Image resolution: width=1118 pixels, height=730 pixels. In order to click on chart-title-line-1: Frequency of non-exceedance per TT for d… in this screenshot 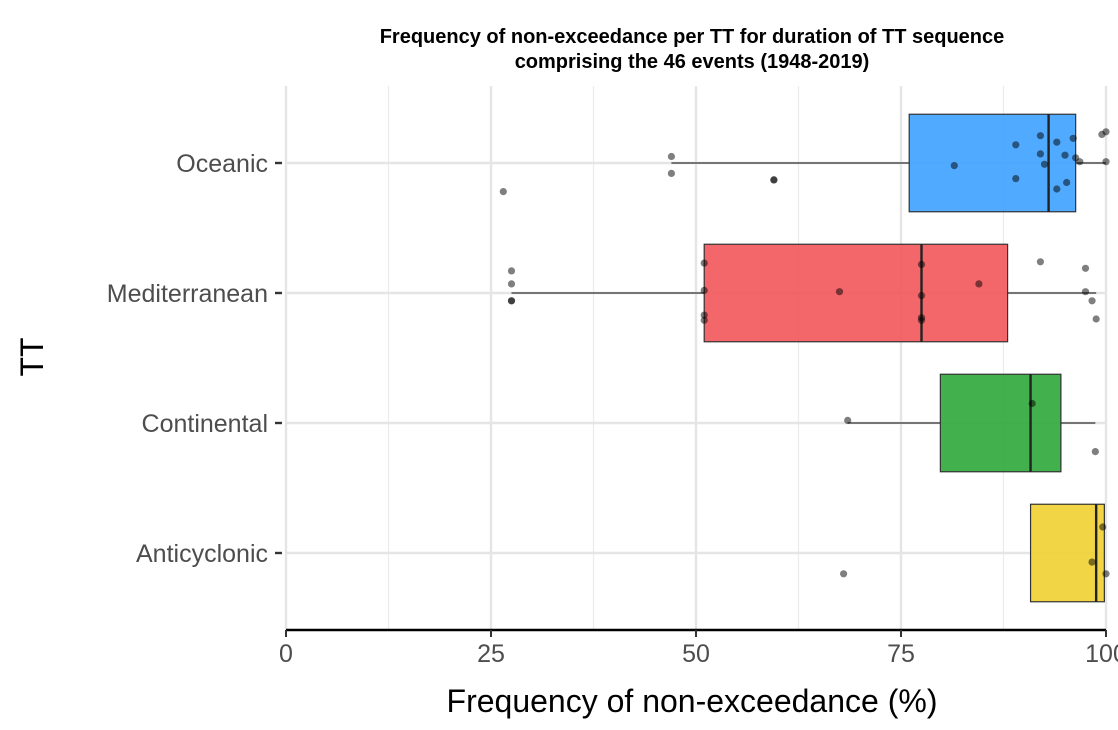, I will do `click(692, 37)`.